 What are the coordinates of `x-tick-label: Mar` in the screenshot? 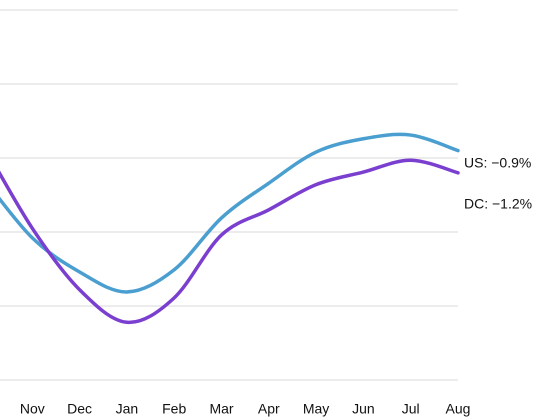 It's located at (221, 409).